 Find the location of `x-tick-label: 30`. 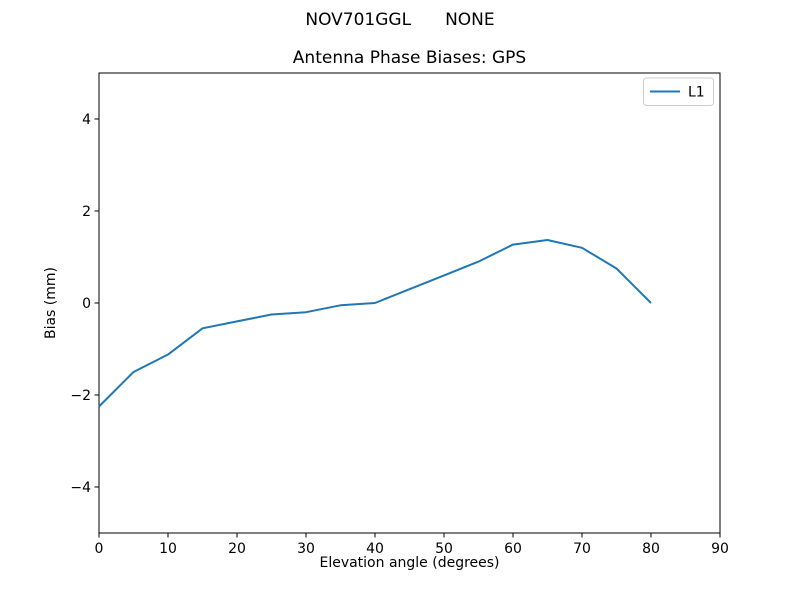

x-tick-label: 30 is located at coordinates (306, 549).